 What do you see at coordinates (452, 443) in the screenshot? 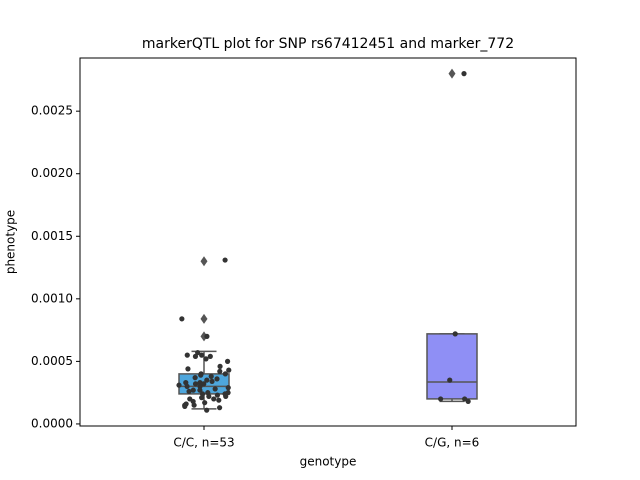
I see `x-tick-label: C/G, n=6` at bounding box center [452, 443].